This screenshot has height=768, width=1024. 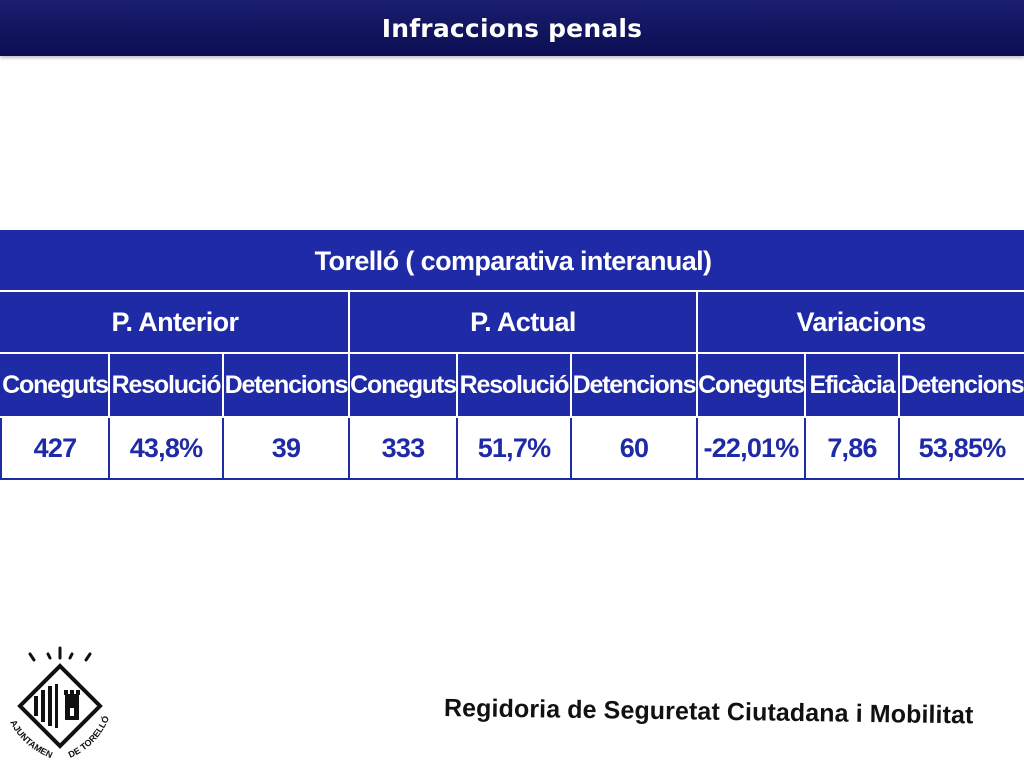 I want to click on table-cell: 51,7%, so click(x=514, y=448).